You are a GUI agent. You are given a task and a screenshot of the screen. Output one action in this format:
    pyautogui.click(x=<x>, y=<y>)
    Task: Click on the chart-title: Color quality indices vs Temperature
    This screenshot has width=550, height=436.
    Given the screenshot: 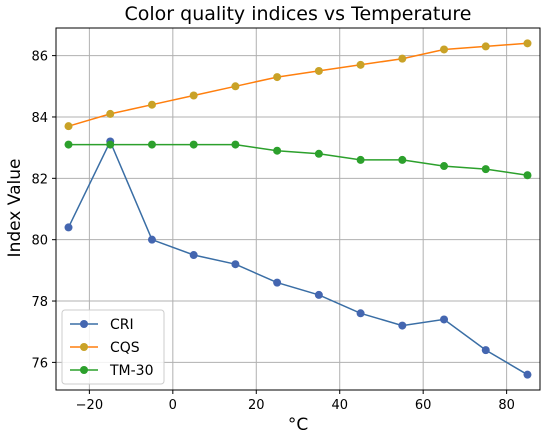 What is the action you would take?
    pyautogui.click(x=298, y=14)
    